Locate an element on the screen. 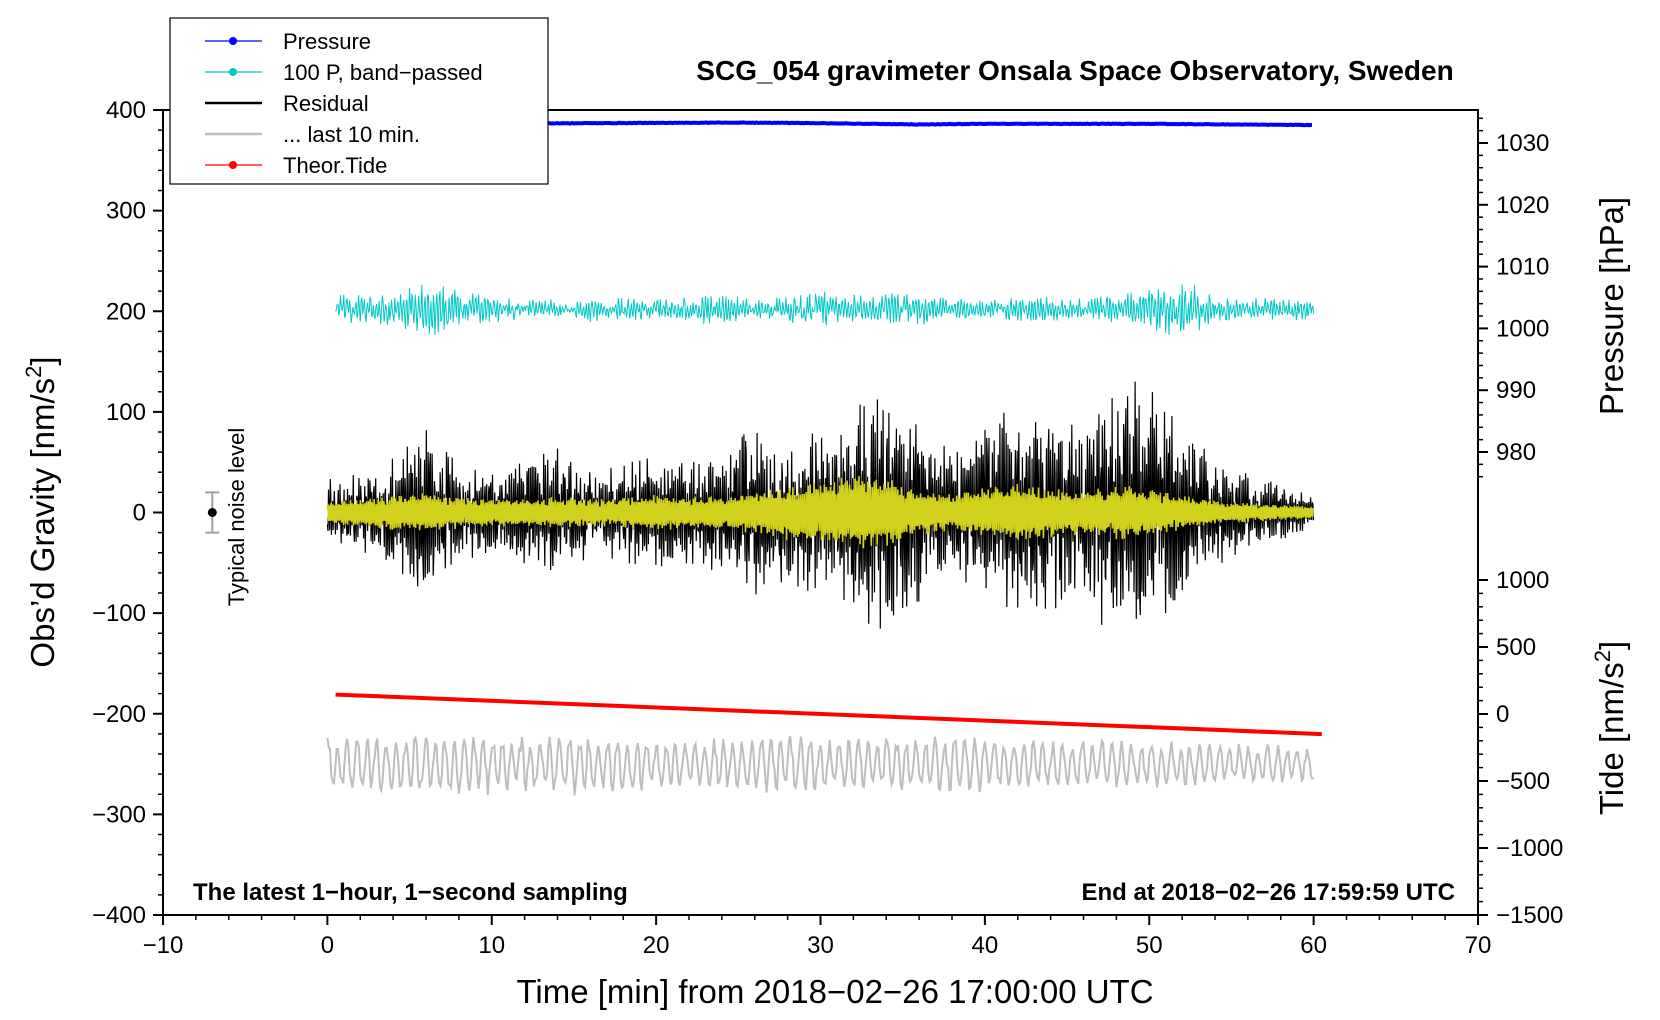 The height and width of the screenshot is (1020, 1660). residual-filtered-series-line is located at coordinates (820, 512).